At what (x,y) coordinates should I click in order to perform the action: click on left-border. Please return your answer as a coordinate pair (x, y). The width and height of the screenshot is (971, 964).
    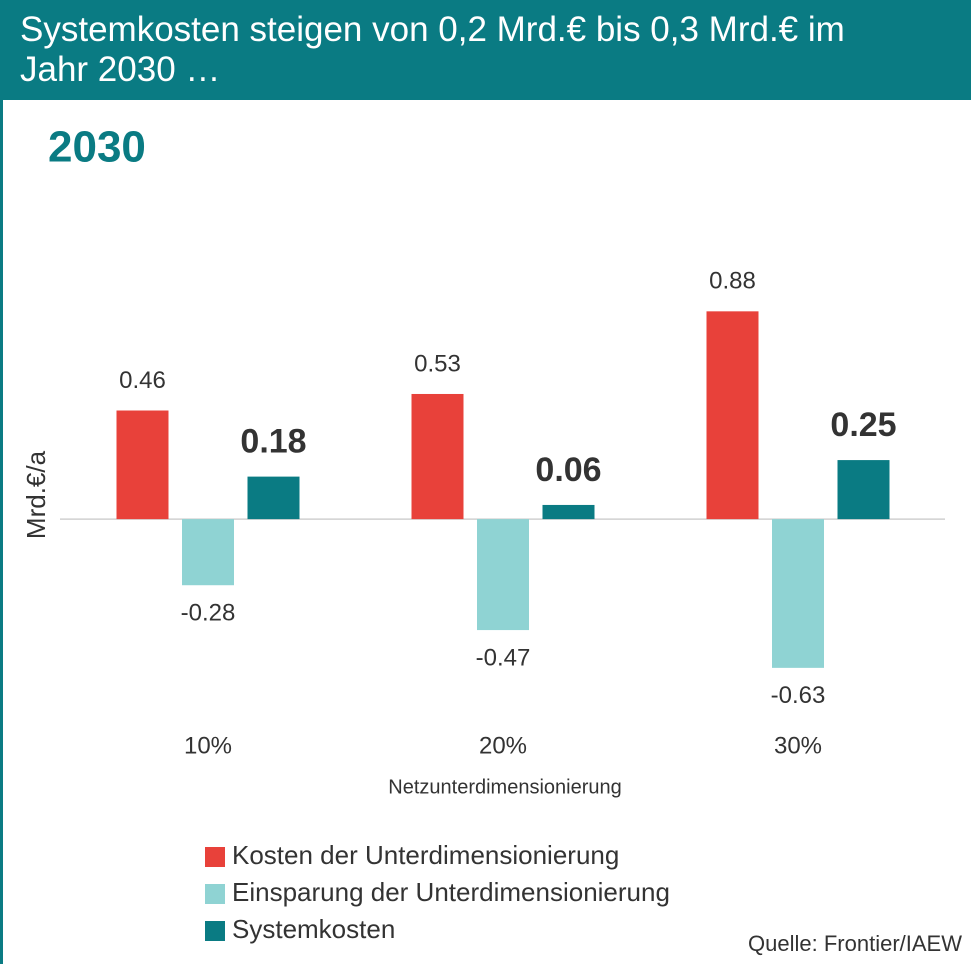
    Looking at the image, I should click on (1, 482).